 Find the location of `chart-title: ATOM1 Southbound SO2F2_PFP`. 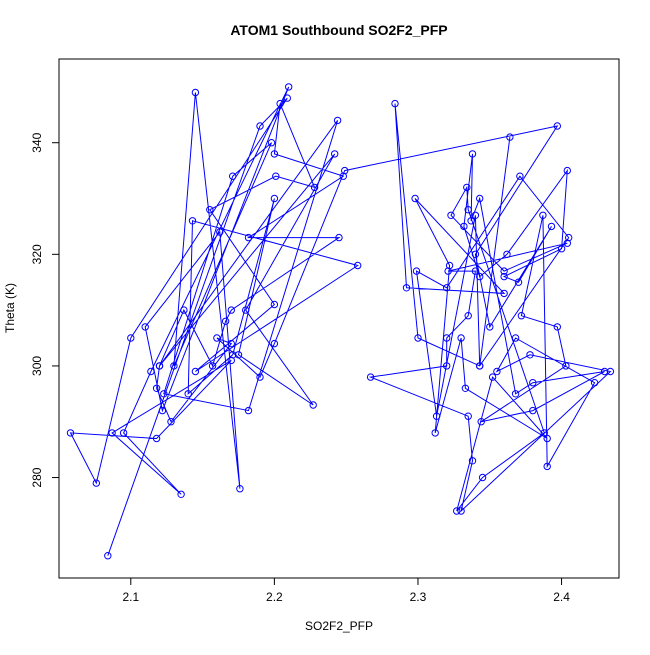

chart-title: ATOM1 Southbound SO2F2_PFP is located at coordinates (338, 30).